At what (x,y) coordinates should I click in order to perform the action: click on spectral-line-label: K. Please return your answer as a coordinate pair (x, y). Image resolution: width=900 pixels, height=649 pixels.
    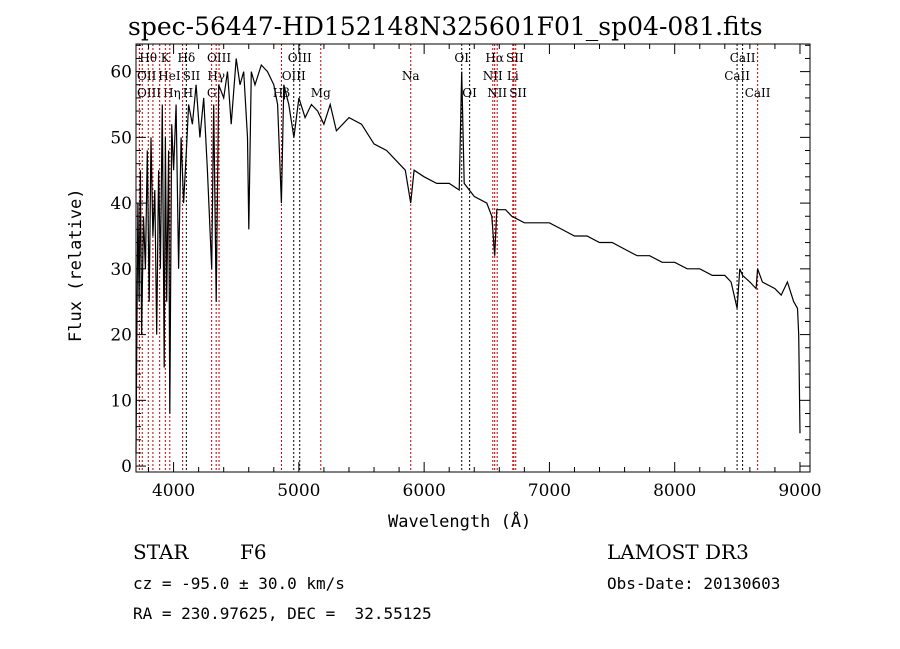
    Looking at the image, I should click on (166, 58).